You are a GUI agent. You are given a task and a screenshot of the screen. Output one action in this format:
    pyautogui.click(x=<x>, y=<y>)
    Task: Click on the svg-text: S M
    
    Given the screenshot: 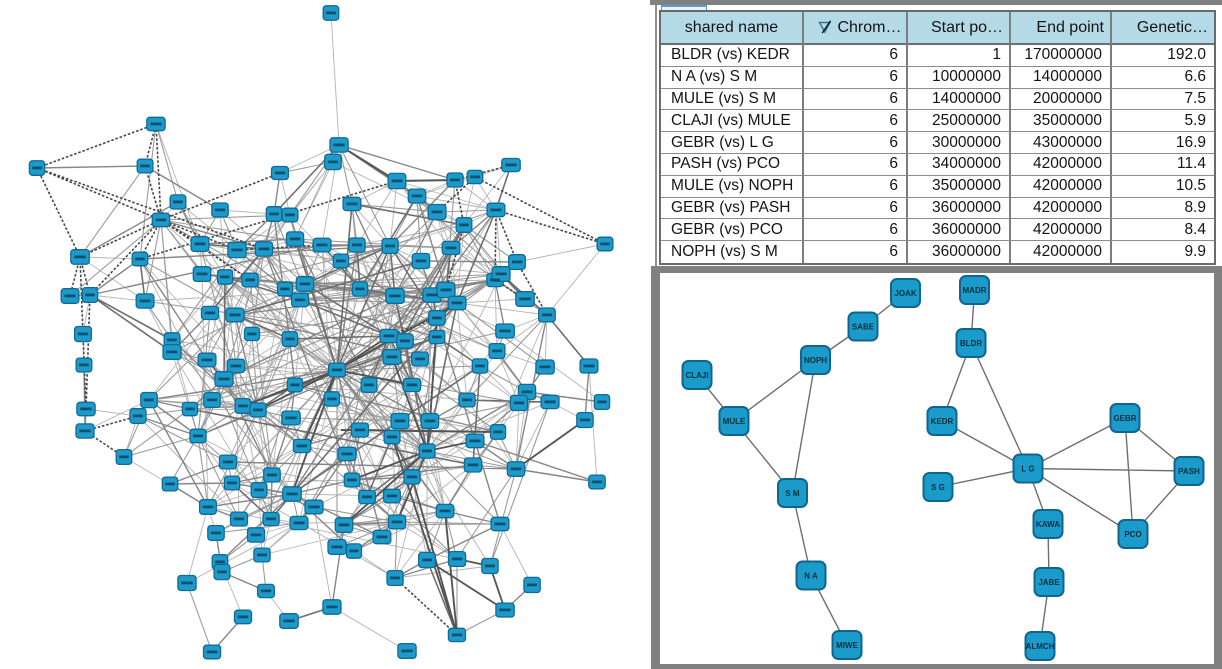 What is the action you would take?
    pyautogui.click(x=792, y=493)
    